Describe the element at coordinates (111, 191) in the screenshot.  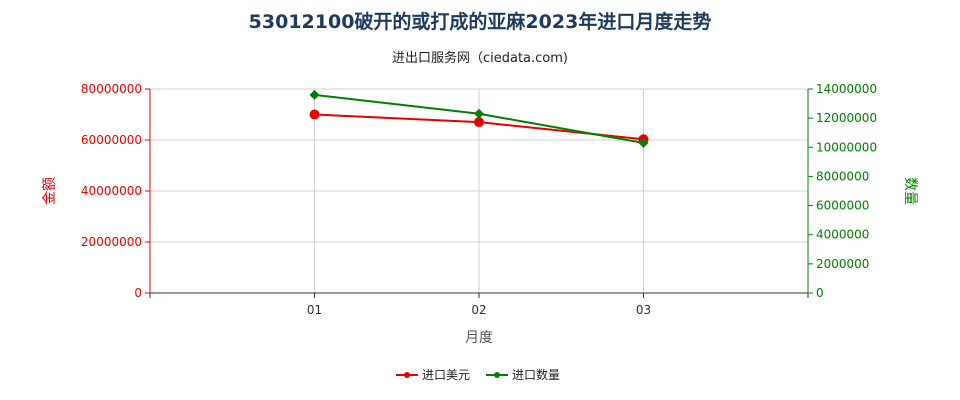
I see `y-left-tick-label: 40000000` at that location.